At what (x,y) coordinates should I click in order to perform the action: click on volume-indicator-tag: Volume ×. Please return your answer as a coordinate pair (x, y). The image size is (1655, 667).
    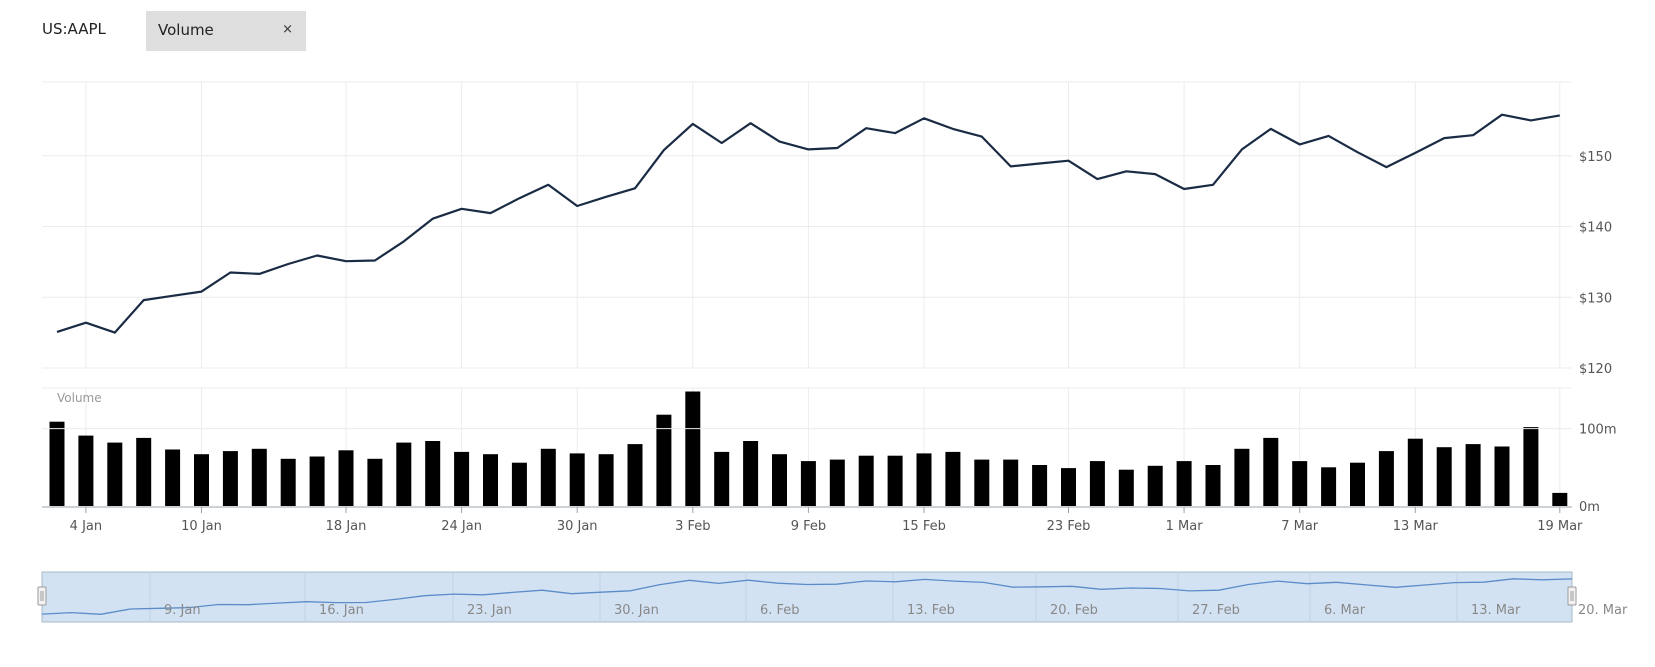
    Looking at the image, I should click on (226, 31).